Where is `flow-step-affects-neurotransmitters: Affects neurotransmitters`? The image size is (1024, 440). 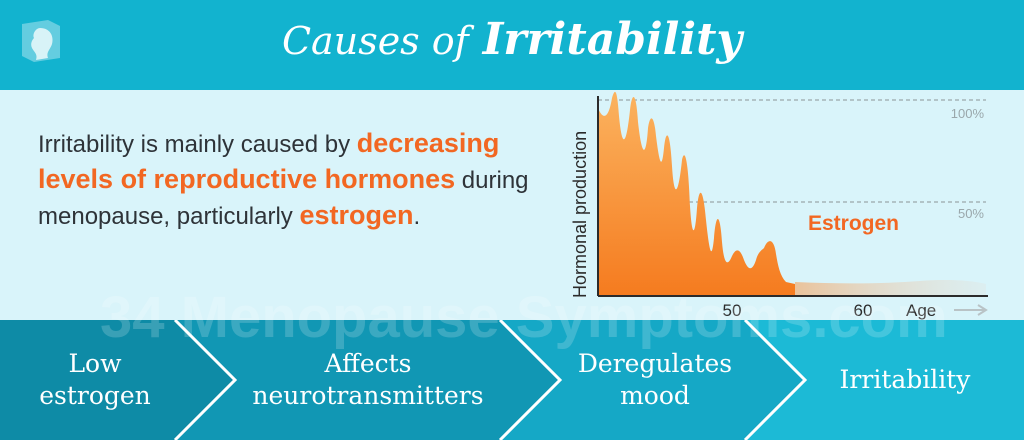 flow-step-affects-neurotransmitters: Affects neurotransmitters is located at coordinates (368, 380).